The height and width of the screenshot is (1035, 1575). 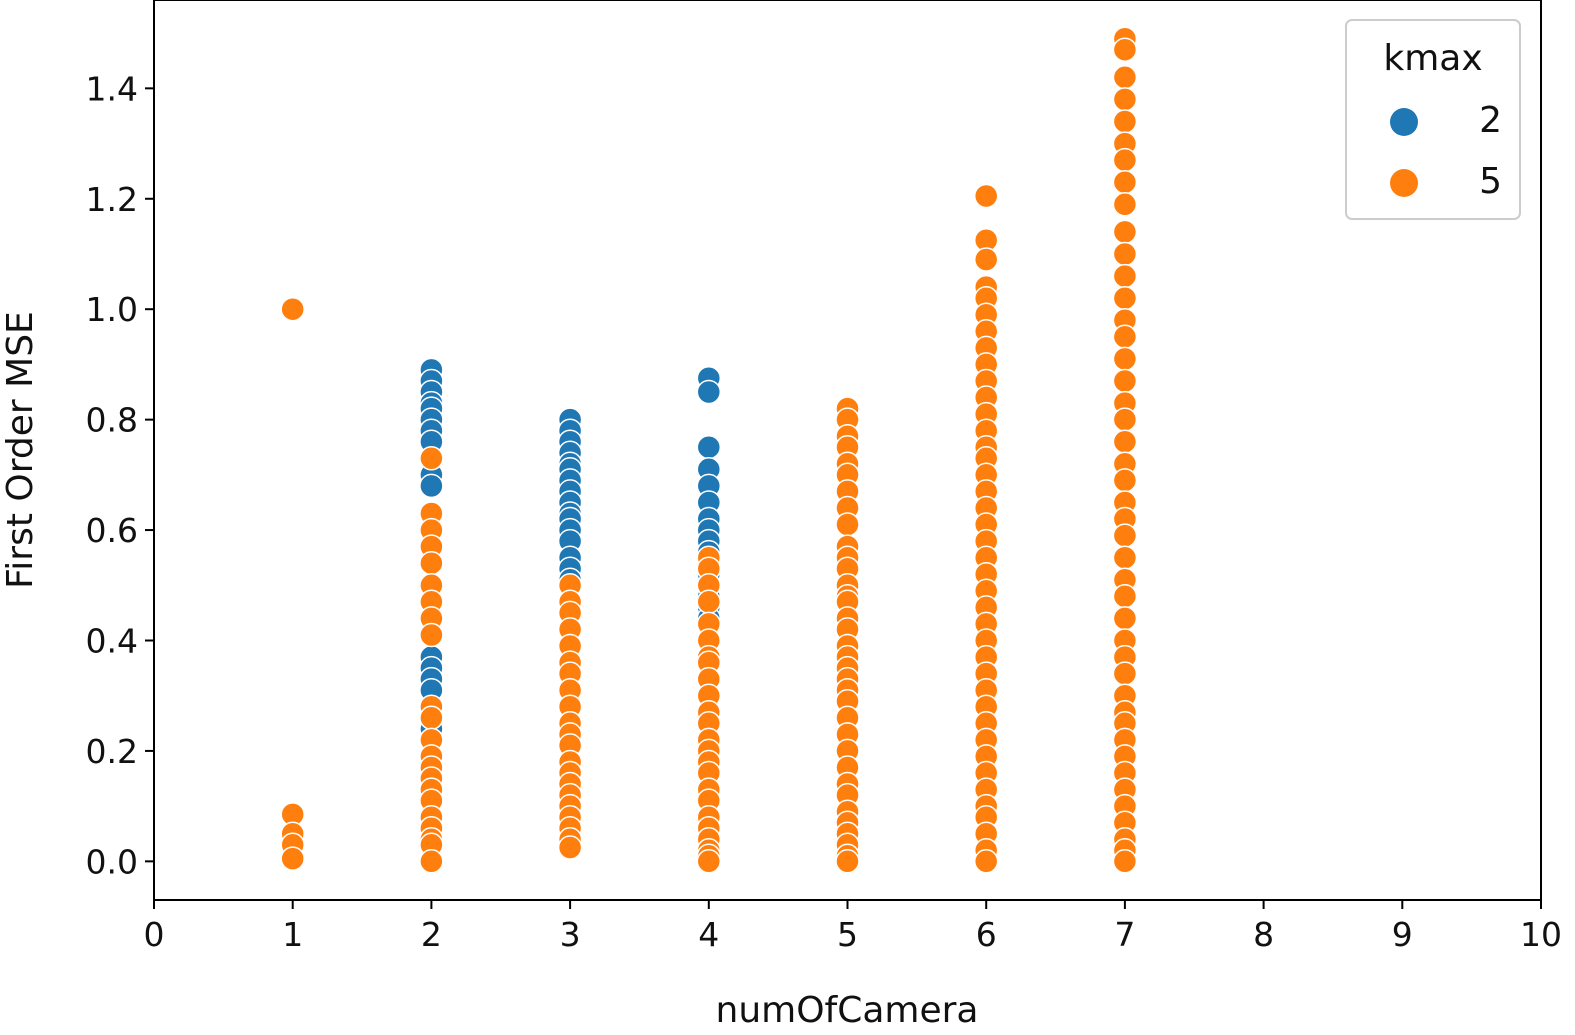 I want to click on y-axis: 0.0 0.2 0.4 0.6 0.8 1.0 1.2 1.4, so click(x=120, y=475).